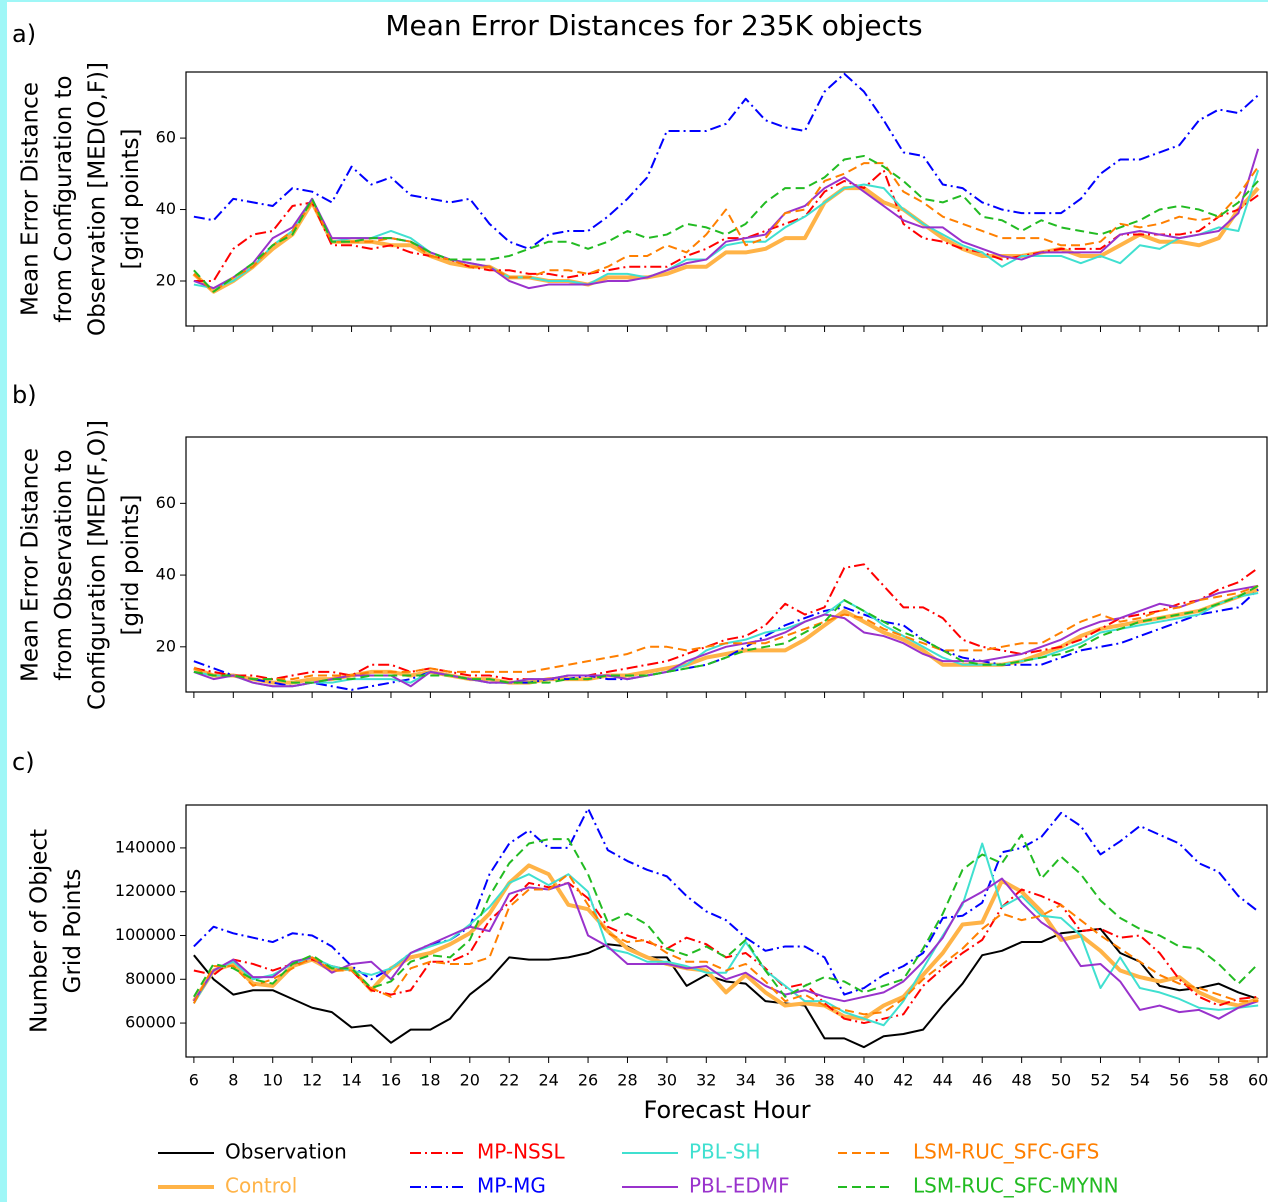  Describe the element at coordinates (145, 934) in the screenshot. I see `y-tick-label: 100000` at that location.